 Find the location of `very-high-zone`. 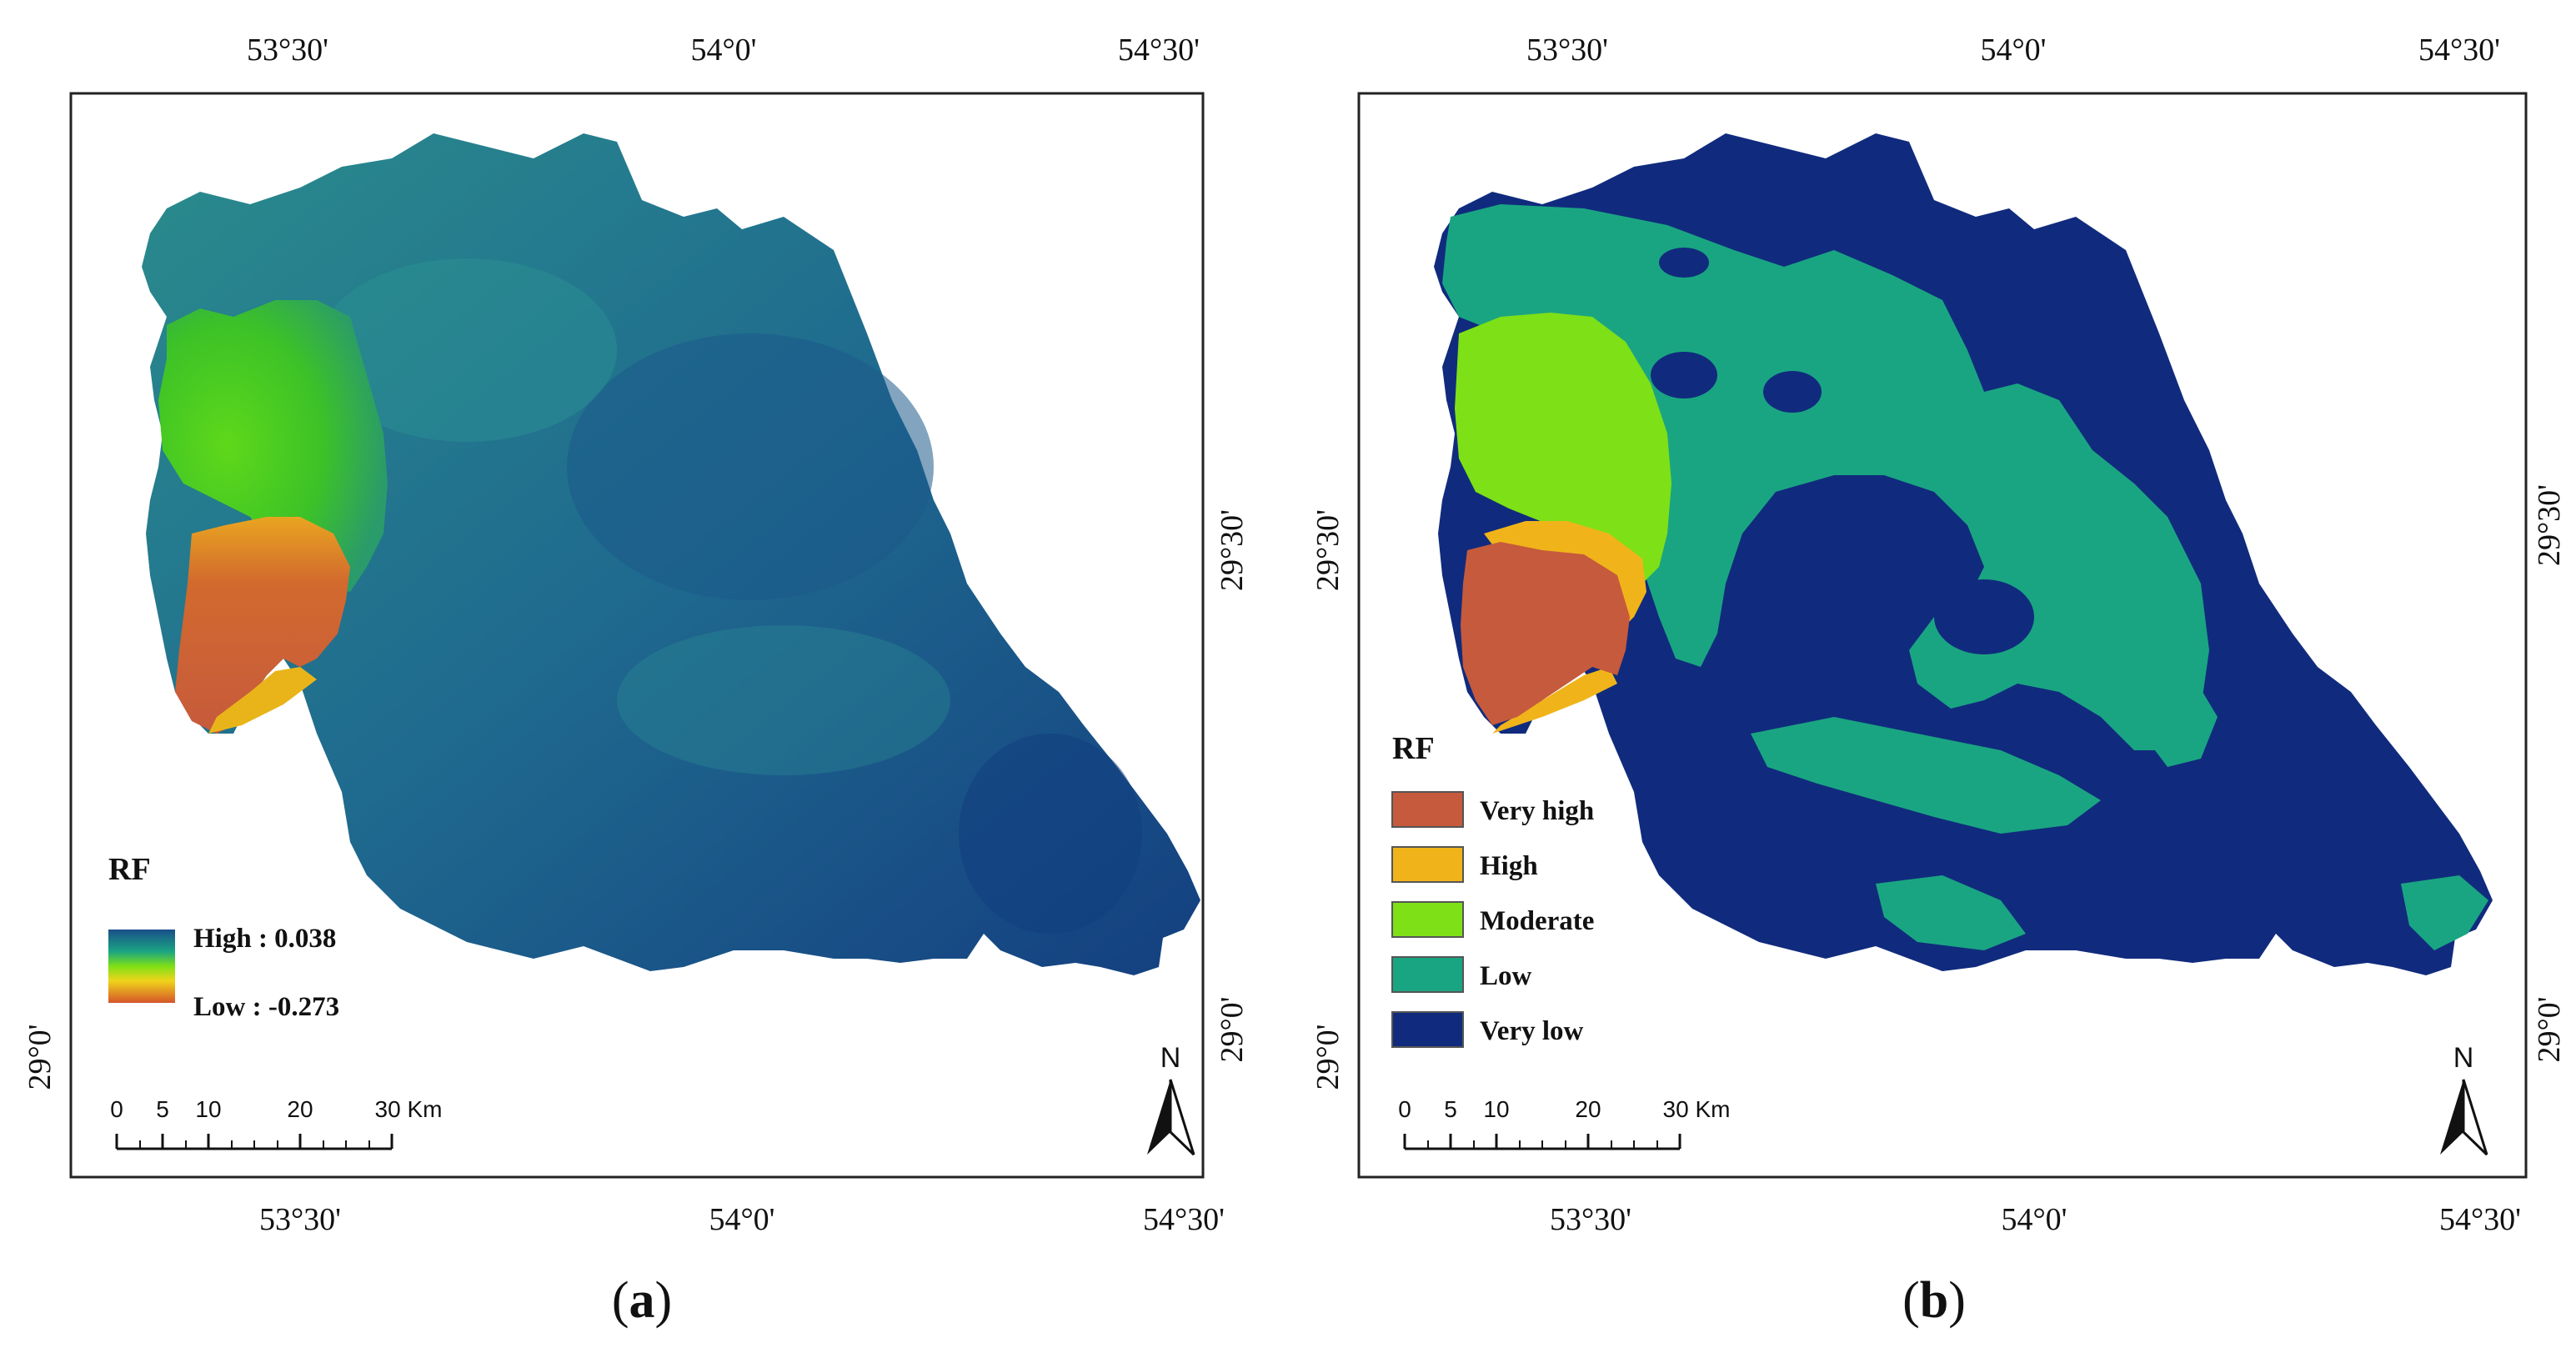

very-high-zone is located at coordinates (262, 625).